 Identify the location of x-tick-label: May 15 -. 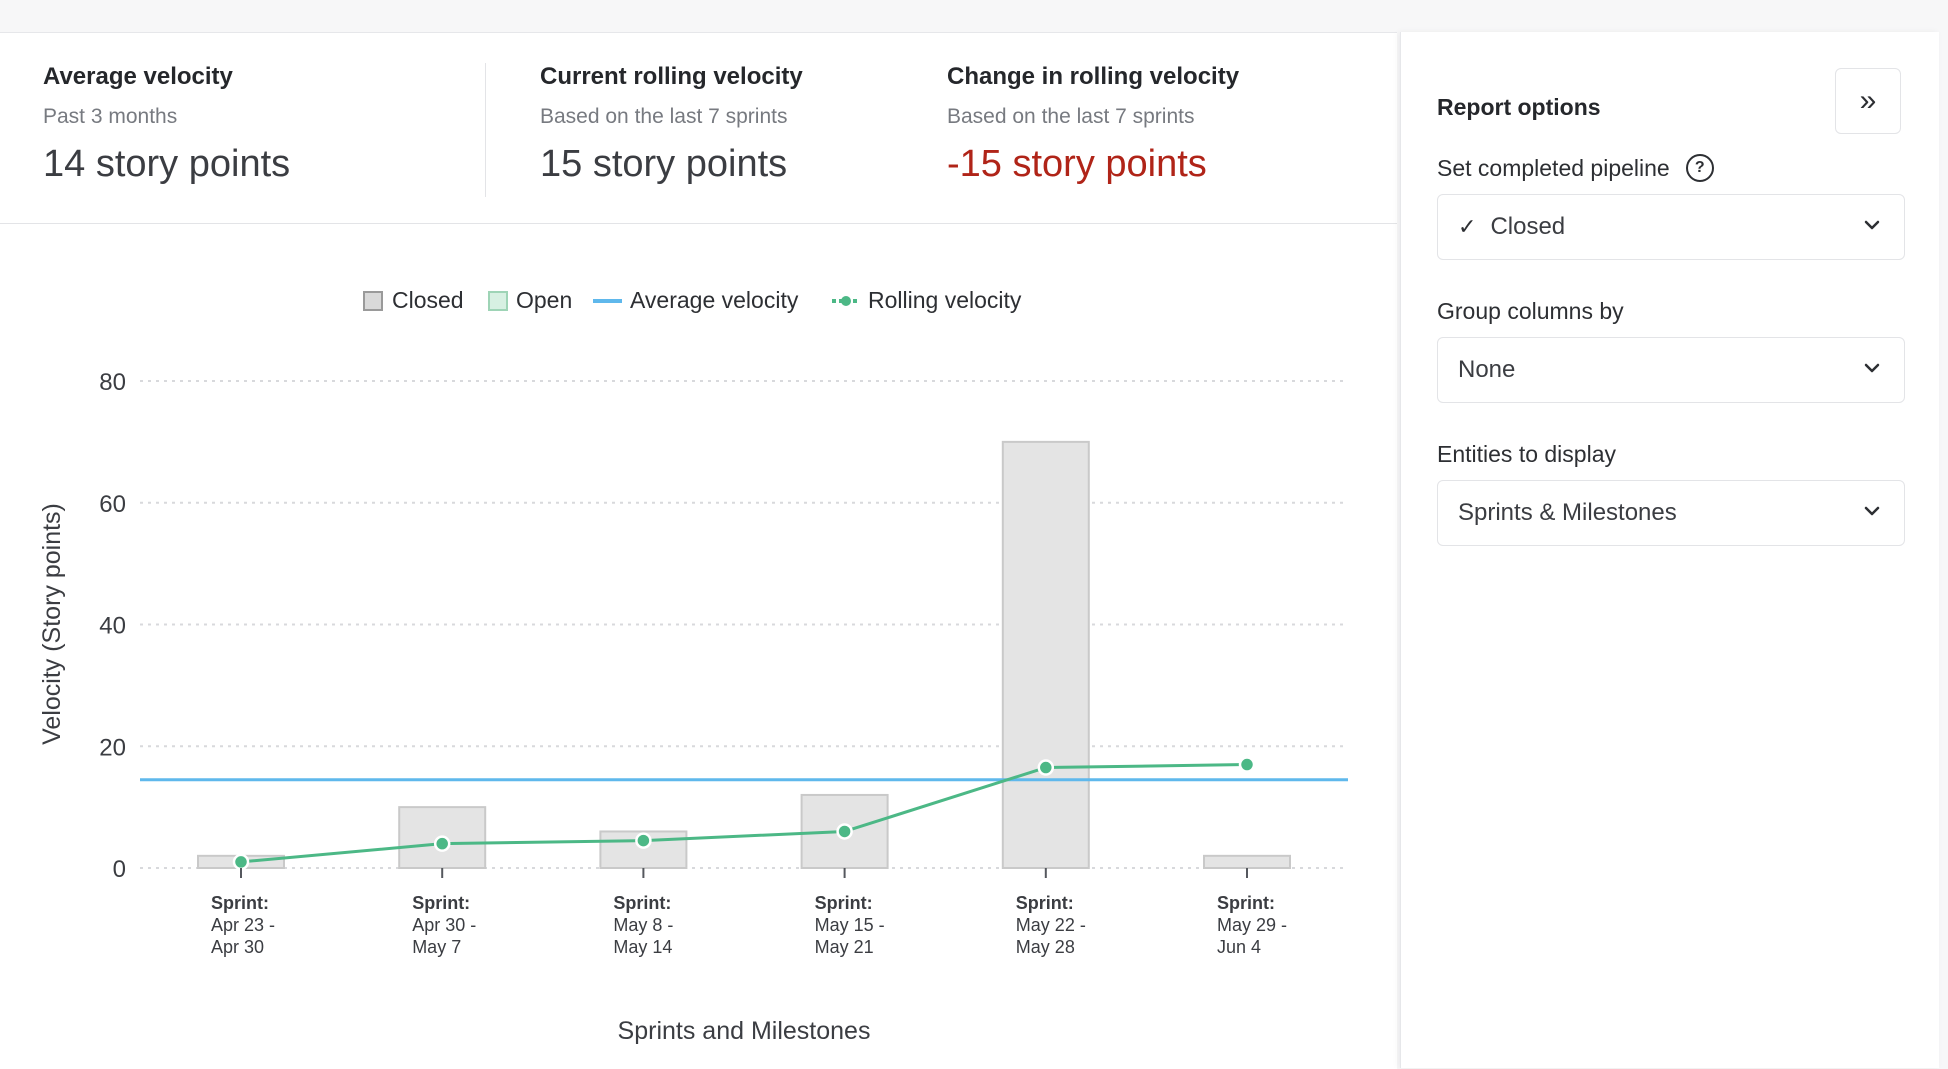
(850, 925).